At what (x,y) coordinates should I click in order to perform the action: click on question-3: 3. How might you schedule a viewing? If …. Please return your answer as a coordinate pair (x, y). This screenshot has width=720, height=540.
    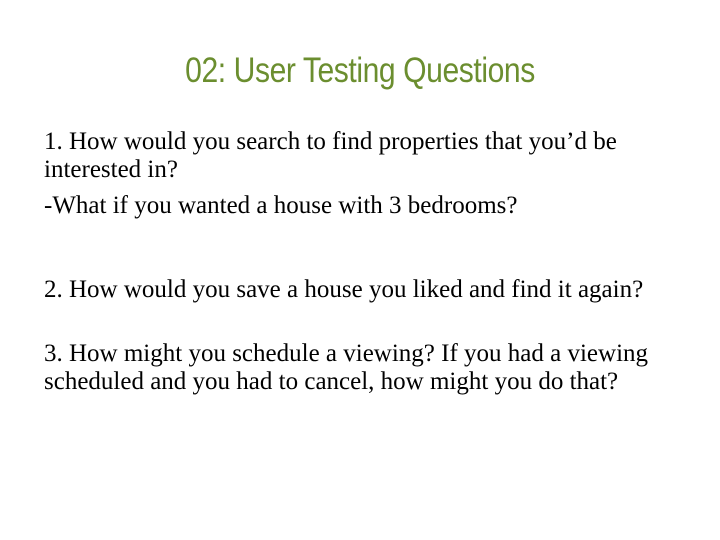
    Looking at the image, I should click on (346, 367).